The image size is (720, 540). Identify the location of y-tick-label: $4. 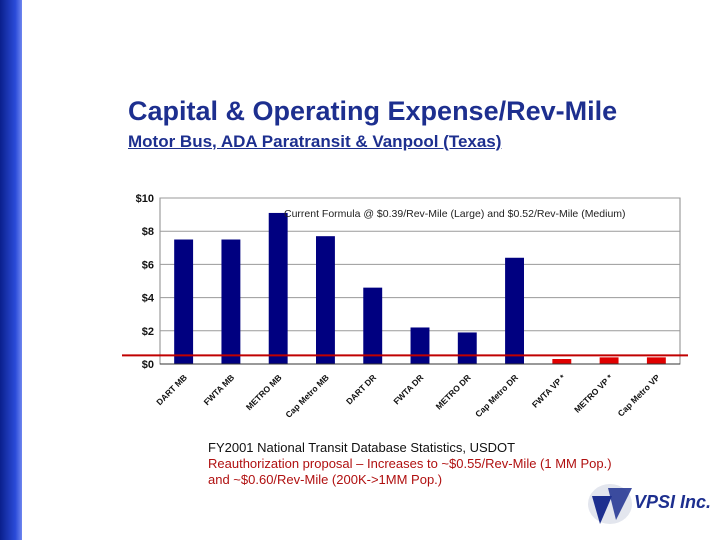
(148, 299).